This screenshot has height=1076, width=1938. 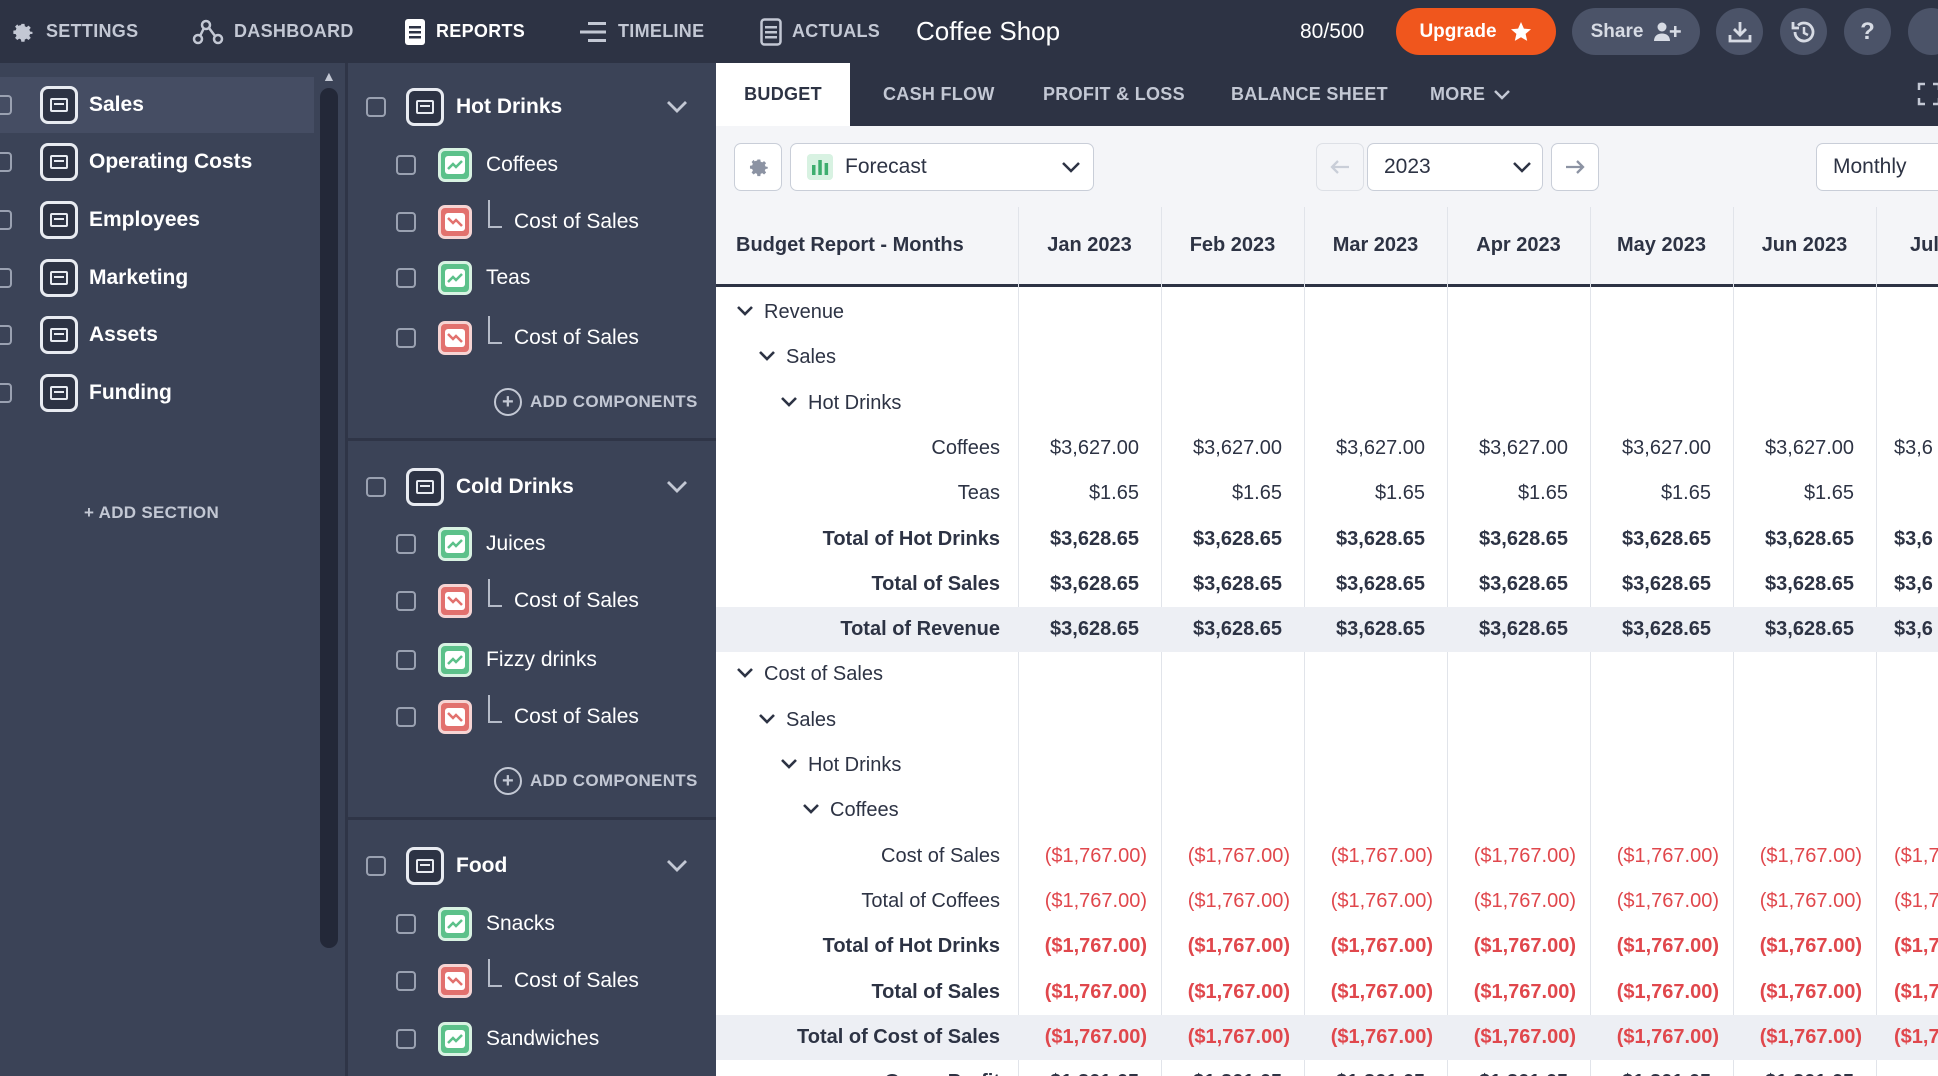 I want to click on section-item-funding: Funding, so click(x=157, y=393).